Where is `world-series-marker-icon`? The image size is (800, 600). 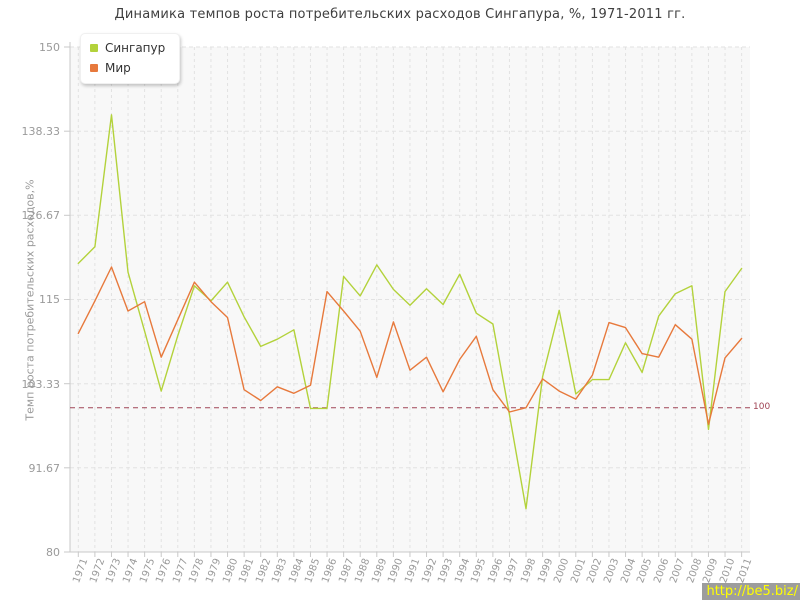 world-series-marker-icon is located at coordinates (94, 68).